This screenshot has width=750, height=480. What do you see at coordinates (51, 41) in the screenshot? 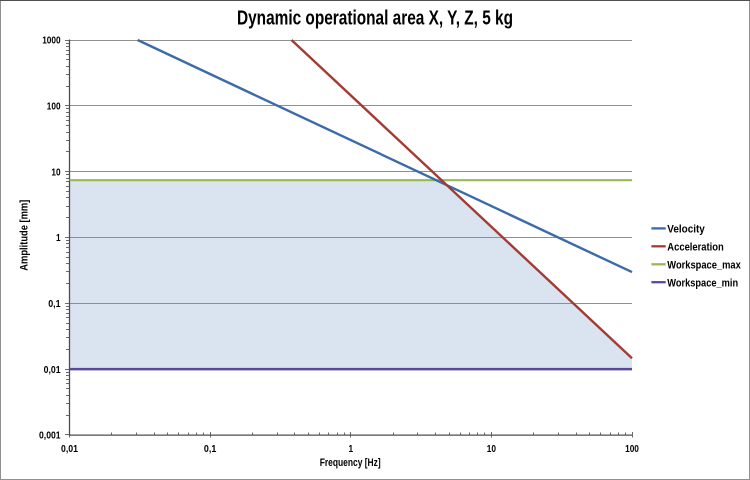
I see `svg-text: 1000` at bounding box center [51, 41].